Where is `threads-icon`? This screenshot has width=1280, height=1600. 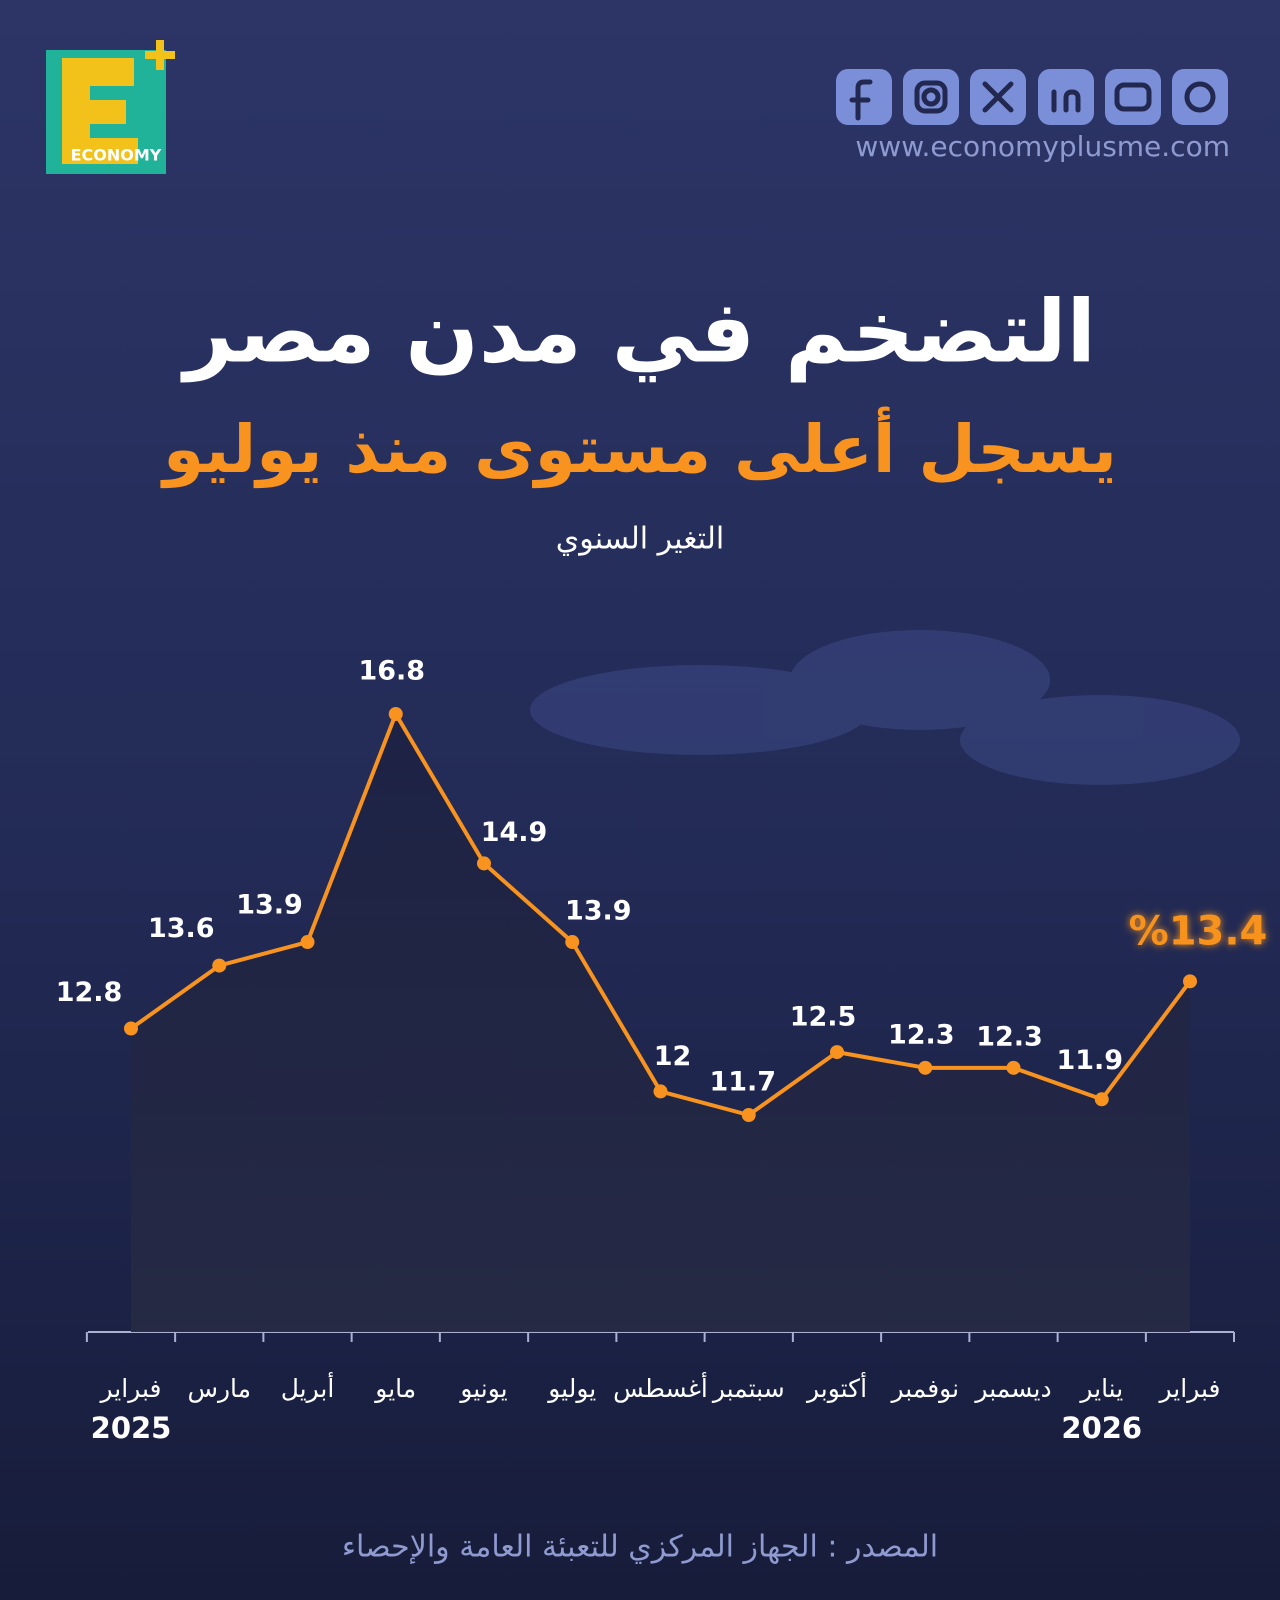
threads-icon is located at coordinates (1200, 97).